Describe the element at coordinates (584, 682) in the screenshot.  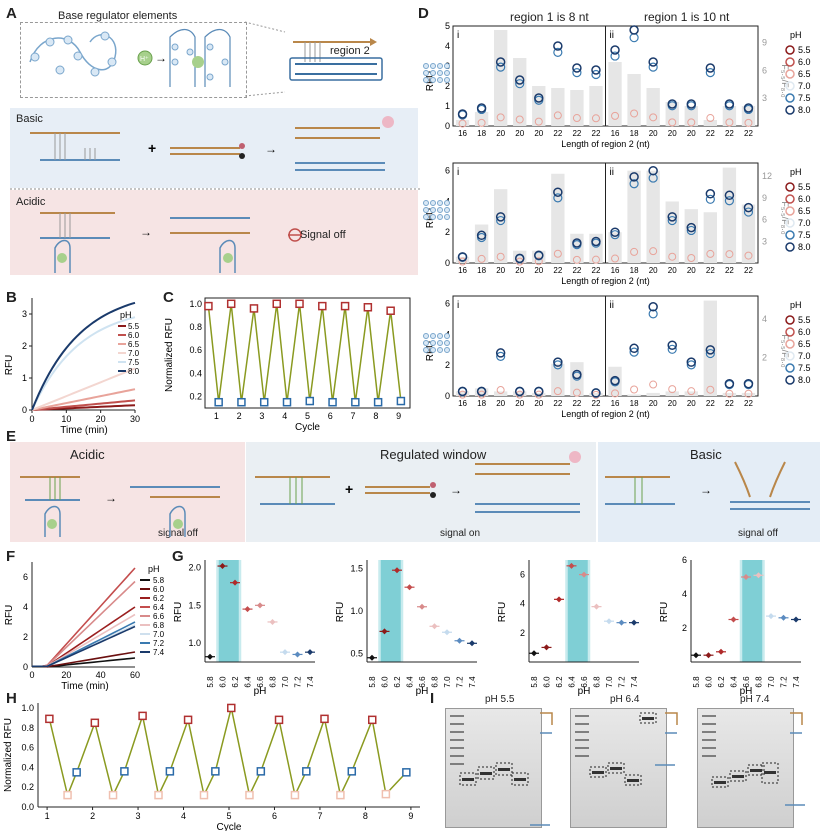
I see `x-tick-label: 6.6` at that location.